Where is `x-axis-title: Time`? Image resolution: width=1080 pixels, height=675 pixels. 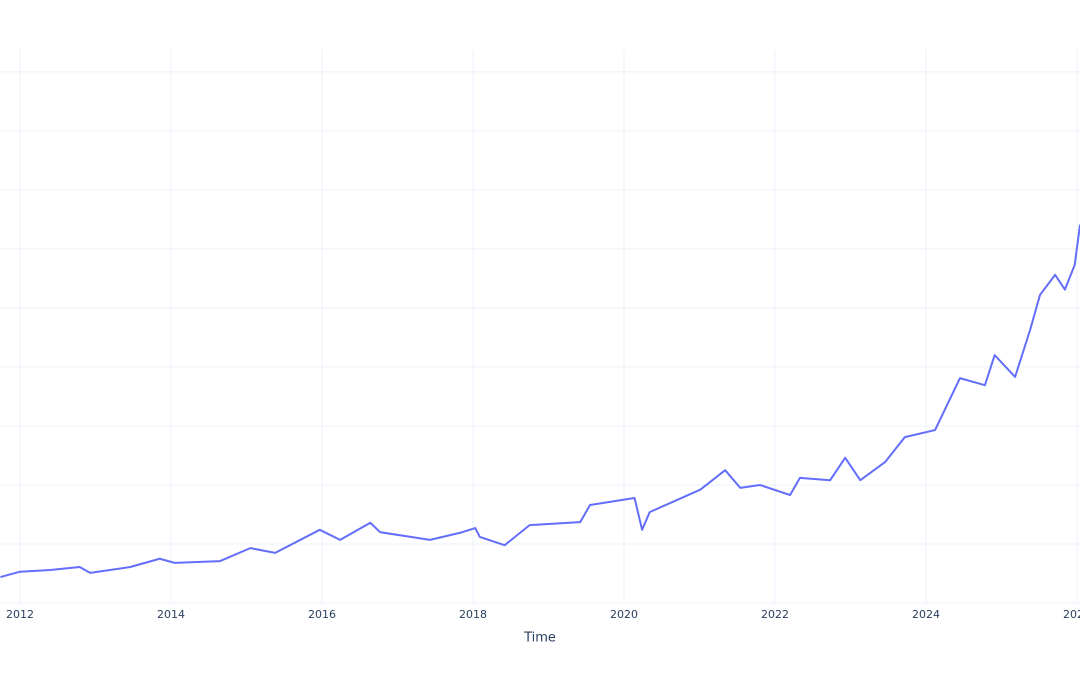
x-axis-title: Time is located at coordinates (539, 638).